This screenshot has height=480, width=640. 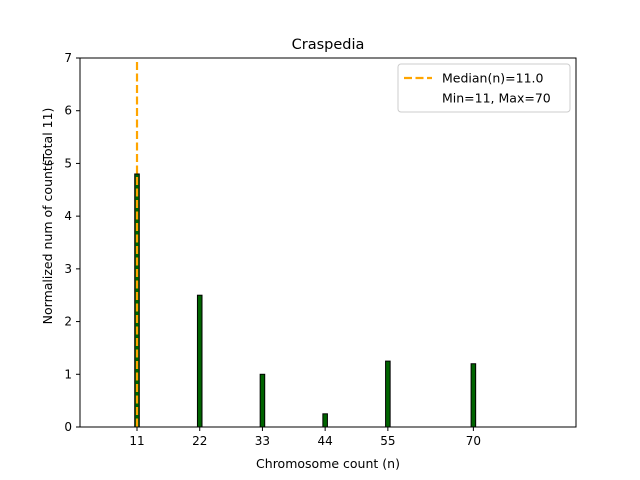 What do you see at coordinates (496, 98) in the screenshot?
I see `legend-label-1: Min=11, Max=70` at bounding box center [496, 98].